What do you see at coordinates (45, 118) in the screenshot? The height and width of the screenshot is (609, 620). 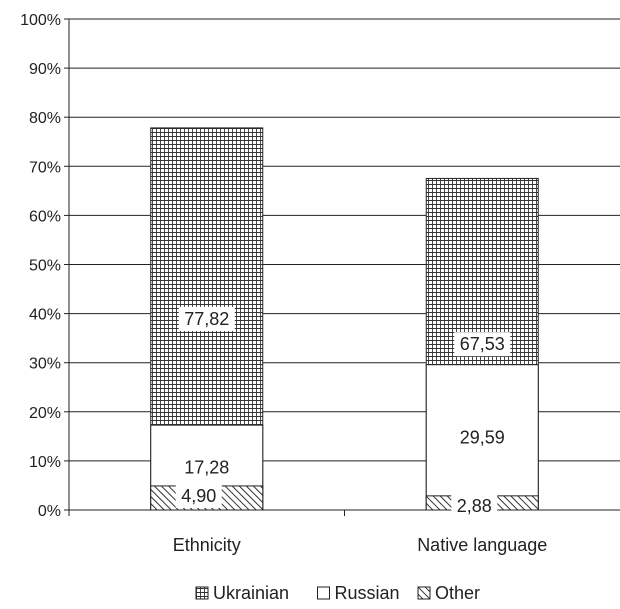 I see `y-tick-label: 80%` at bounding box center [45, 118].